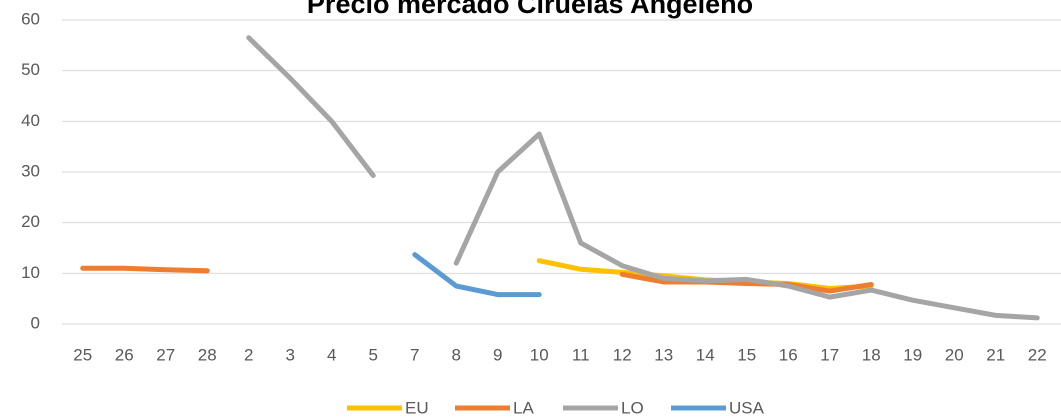 The image size is (1061, 419). Describe the element at coordinates (995, 354) in the screenshot. I see `x-tick-label: 21` at that location.